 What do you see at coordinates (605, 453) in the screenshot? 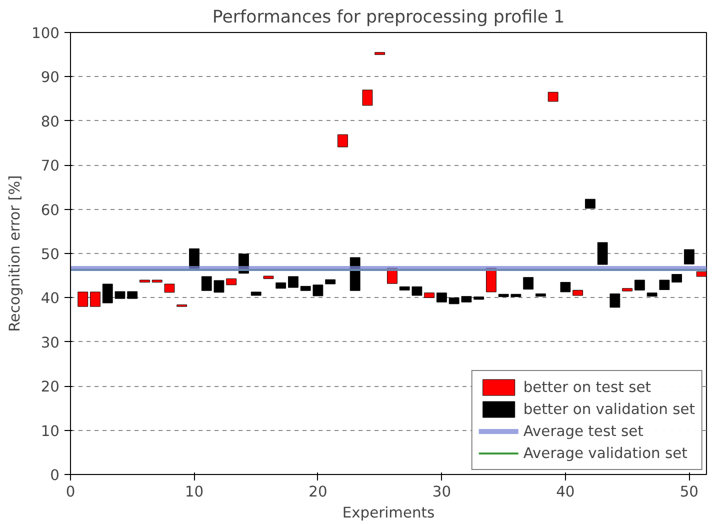
I see `legend-label: Average validation set` at bounding box center [605, 453].